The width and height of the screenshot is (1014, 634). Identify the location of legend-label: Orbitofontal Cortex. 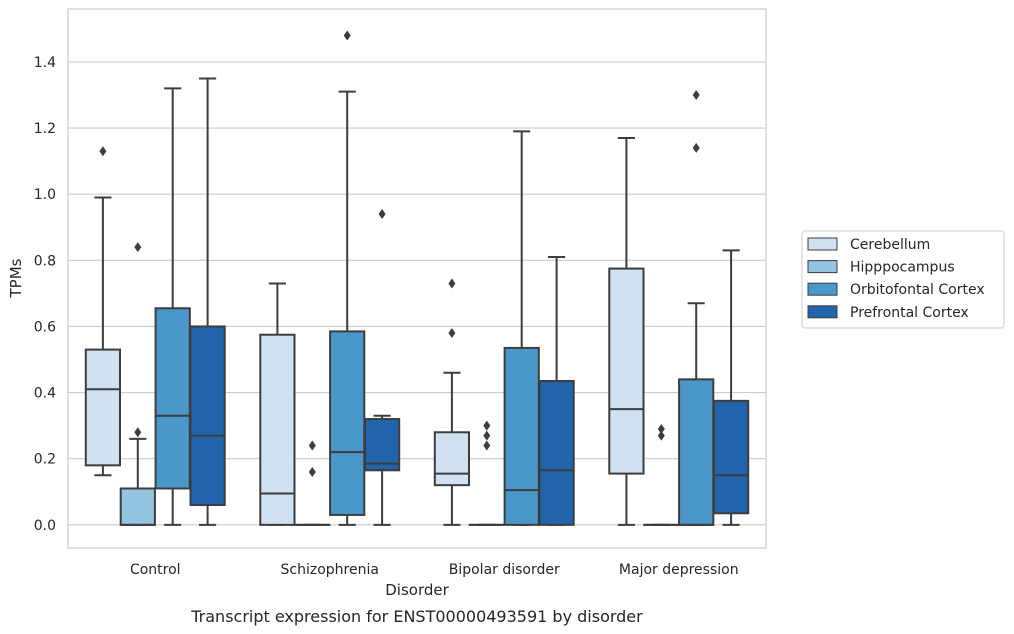
(917, 290).